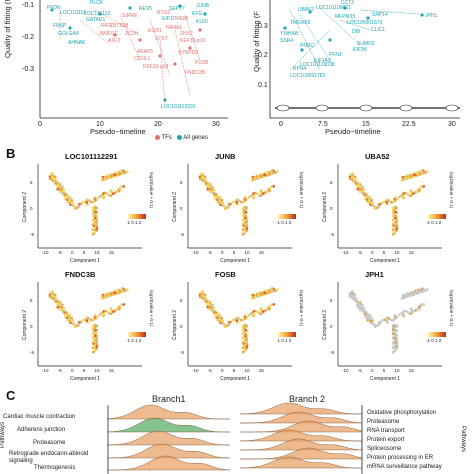  I want to click on gene-label: EFG, so click(197, 14).